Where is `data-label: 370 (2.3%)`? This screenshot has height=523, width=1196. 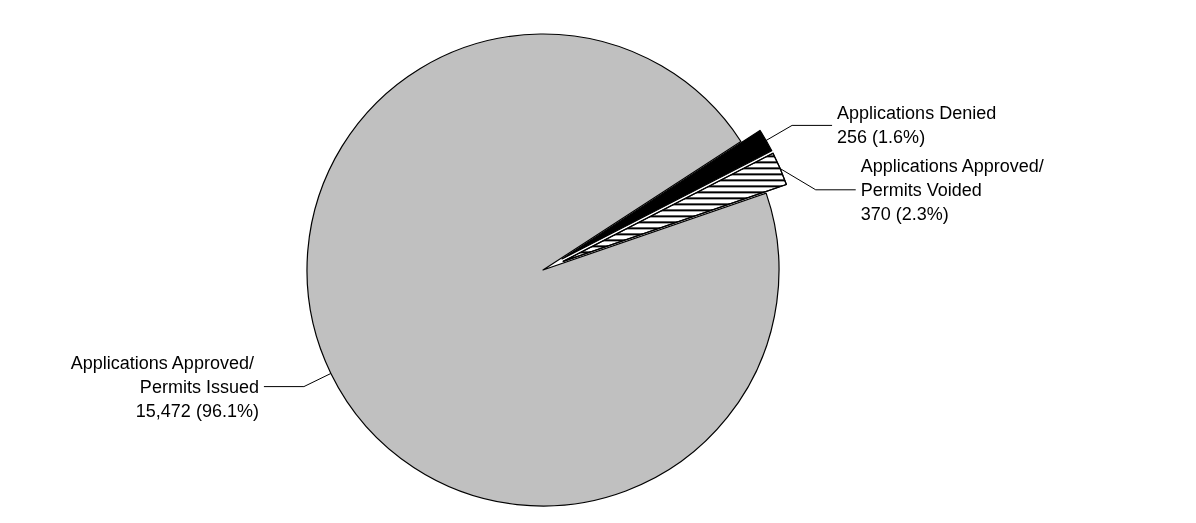 data-label: 370 (2.3%) is located at coordinates (904, 213).